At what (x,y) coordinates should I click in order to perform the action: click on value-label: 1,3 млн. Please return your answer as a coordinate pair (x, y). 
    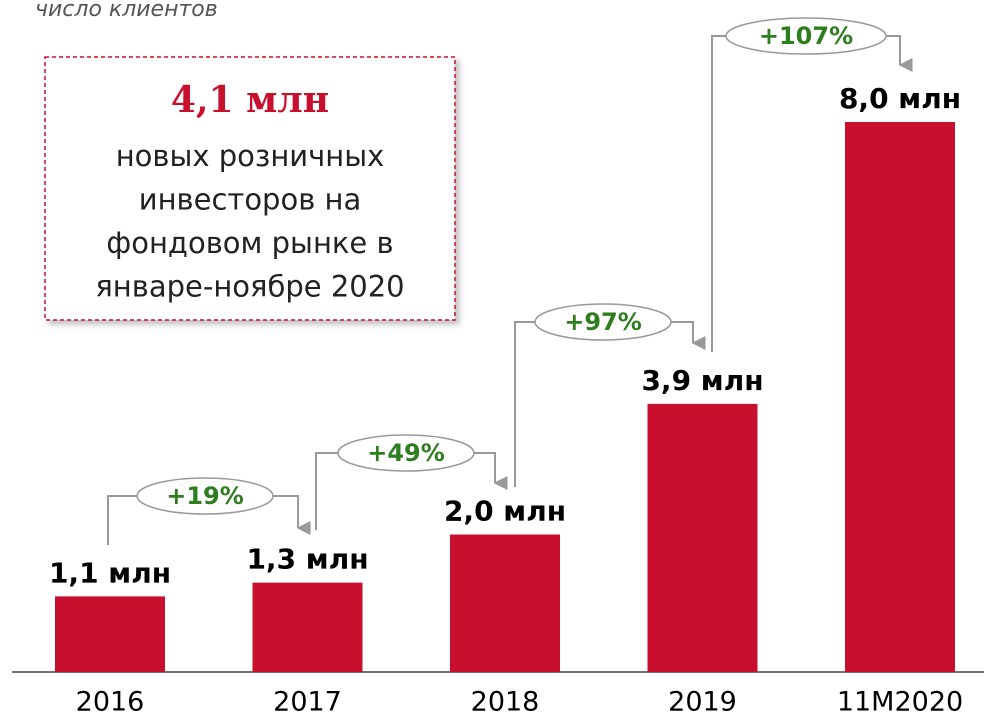
    Looking at the image, I should click on (307, 559).